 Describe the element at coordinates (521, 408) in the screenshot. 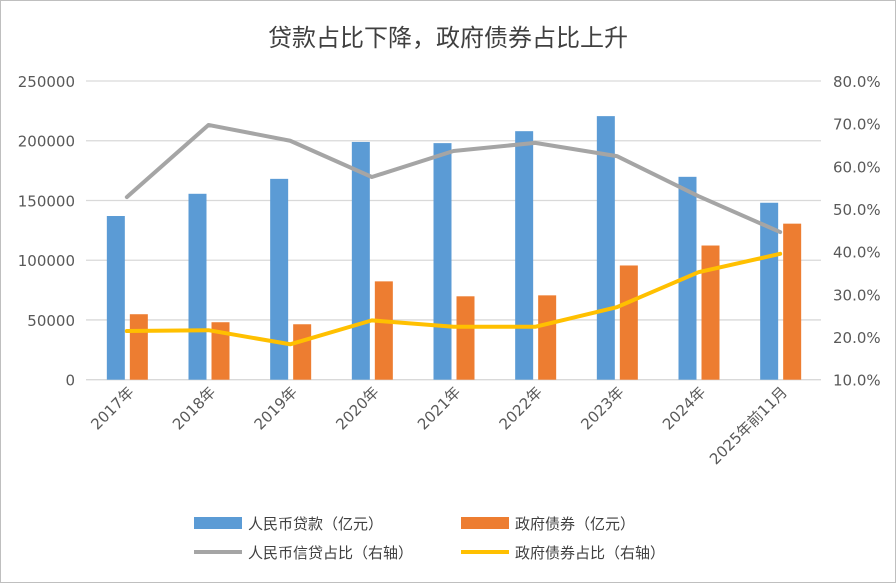

I see `x-tick-label: 2022年` at that location.